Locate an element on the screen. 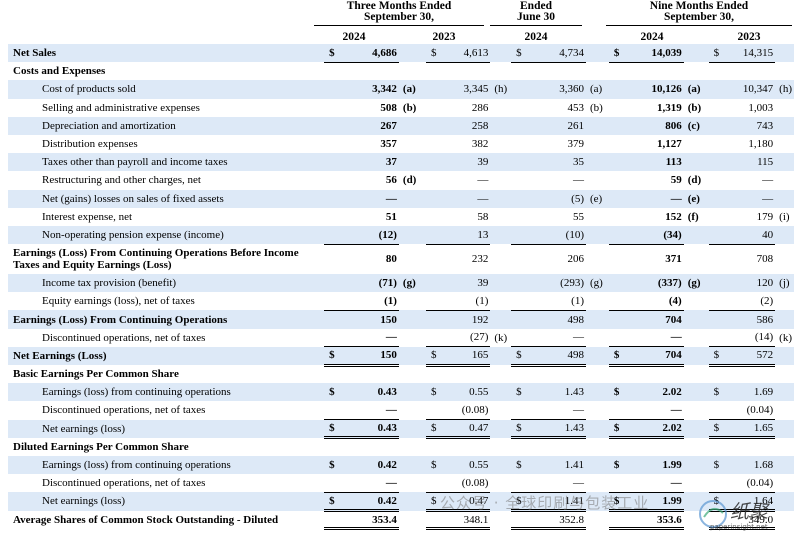  row-label: Net Earnings (Loss) is located at coordinates (166, 355).